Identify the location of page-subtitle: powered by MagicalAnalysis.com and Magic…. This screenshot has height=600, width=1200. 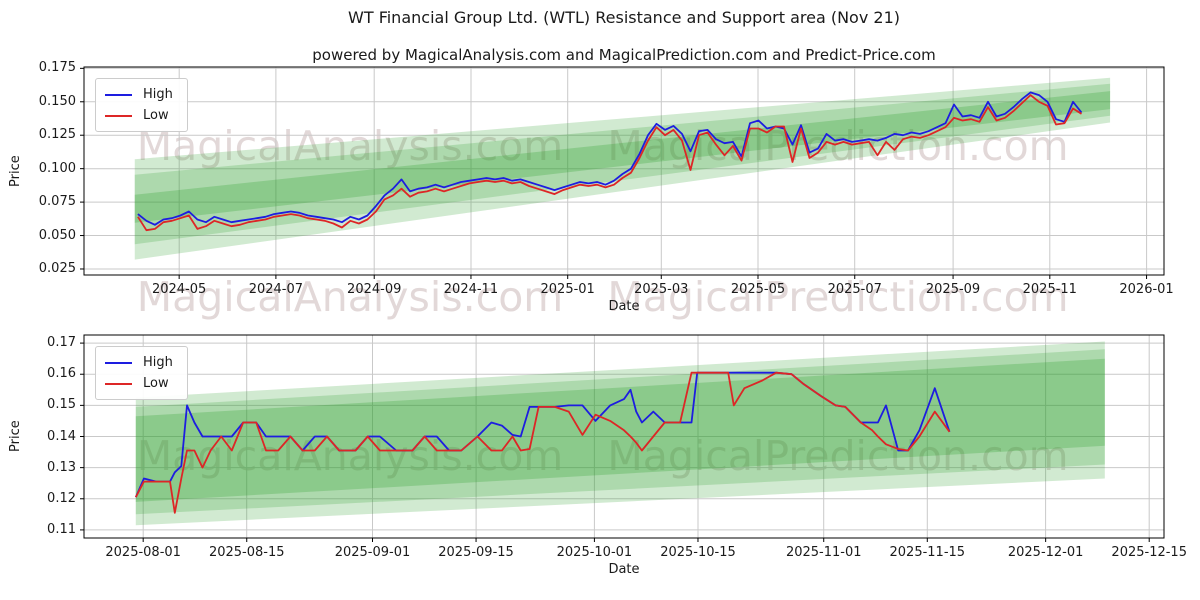
(624, 55).